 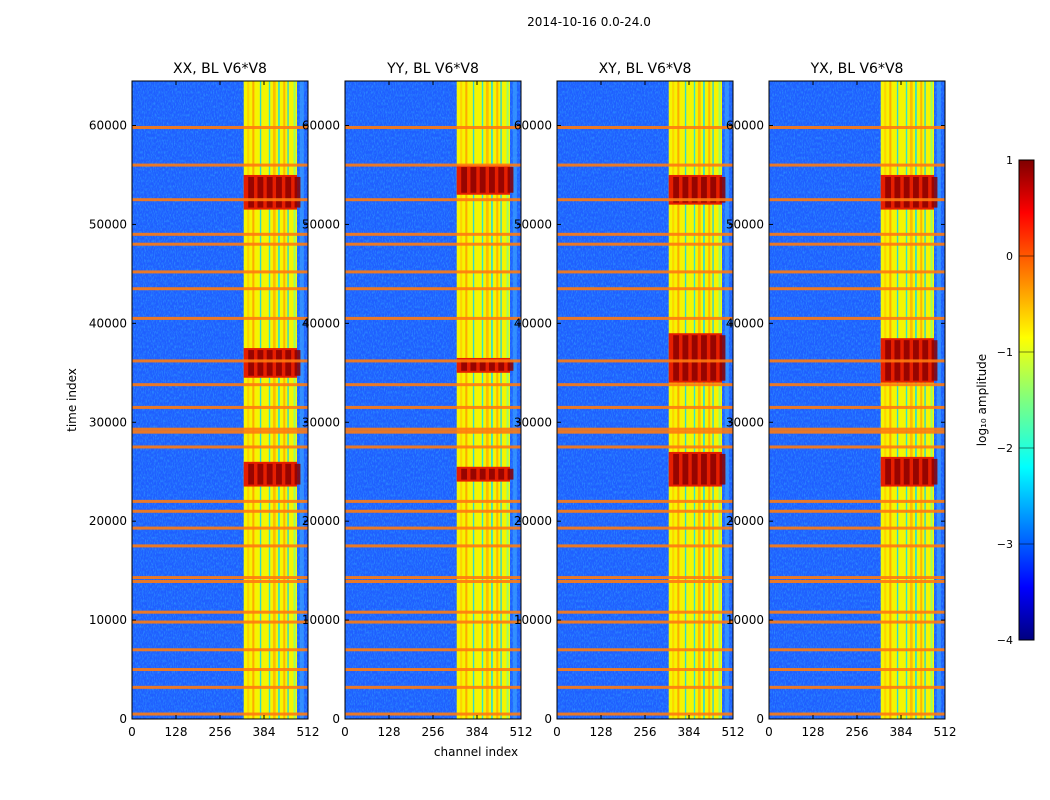 What do you see at coordinates (1005, 352) in the screenshot?
I see `colorbar-tick-label: −1` at bounding box center [1005, 352].